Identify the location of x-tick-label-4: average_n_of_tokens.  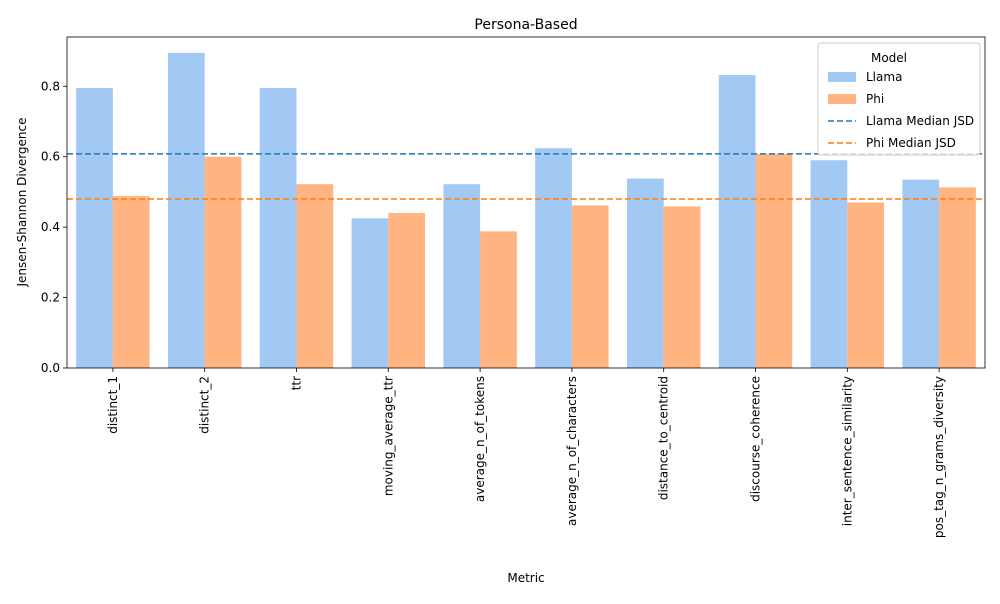
(480, 439).